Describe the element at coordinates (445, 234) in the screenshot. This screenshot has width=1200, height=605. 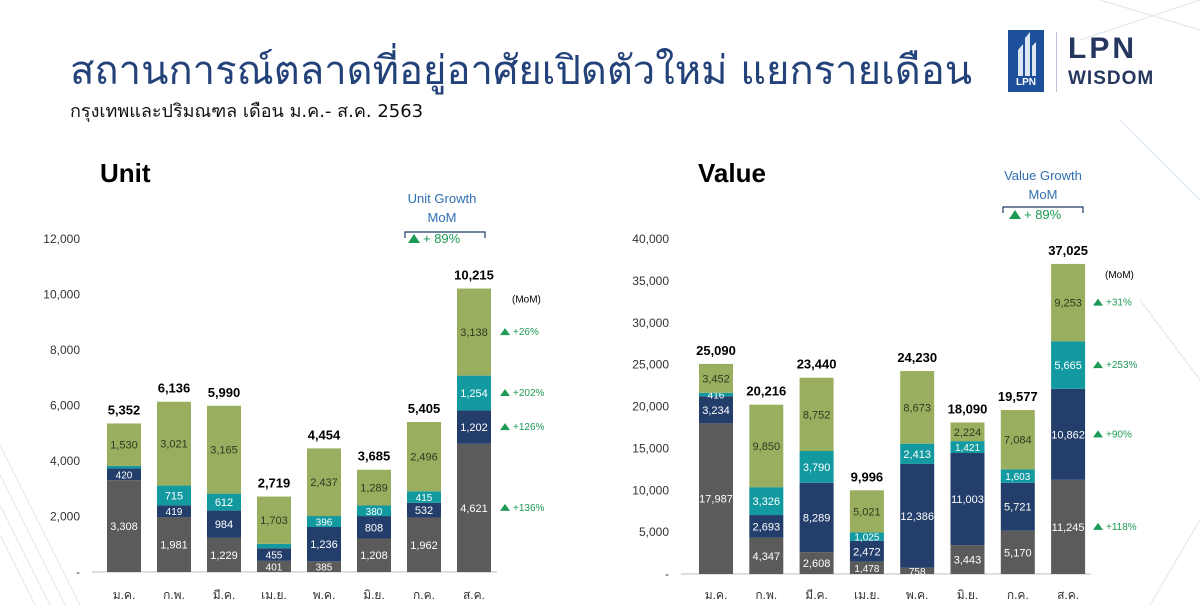
I see `unit-callout-bracket` at that location.